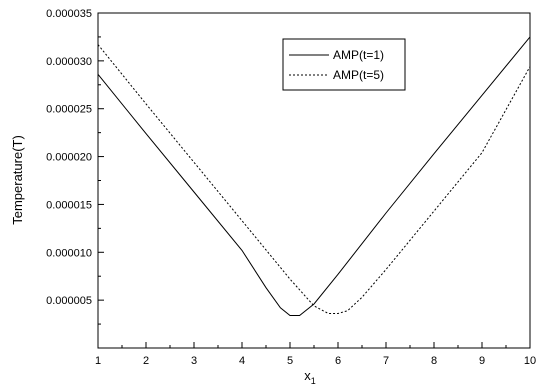  What do you see at coordinates (290, 361) in the screenshot?
I see `x-tick-label: 5` at bounding box center [290, 361].